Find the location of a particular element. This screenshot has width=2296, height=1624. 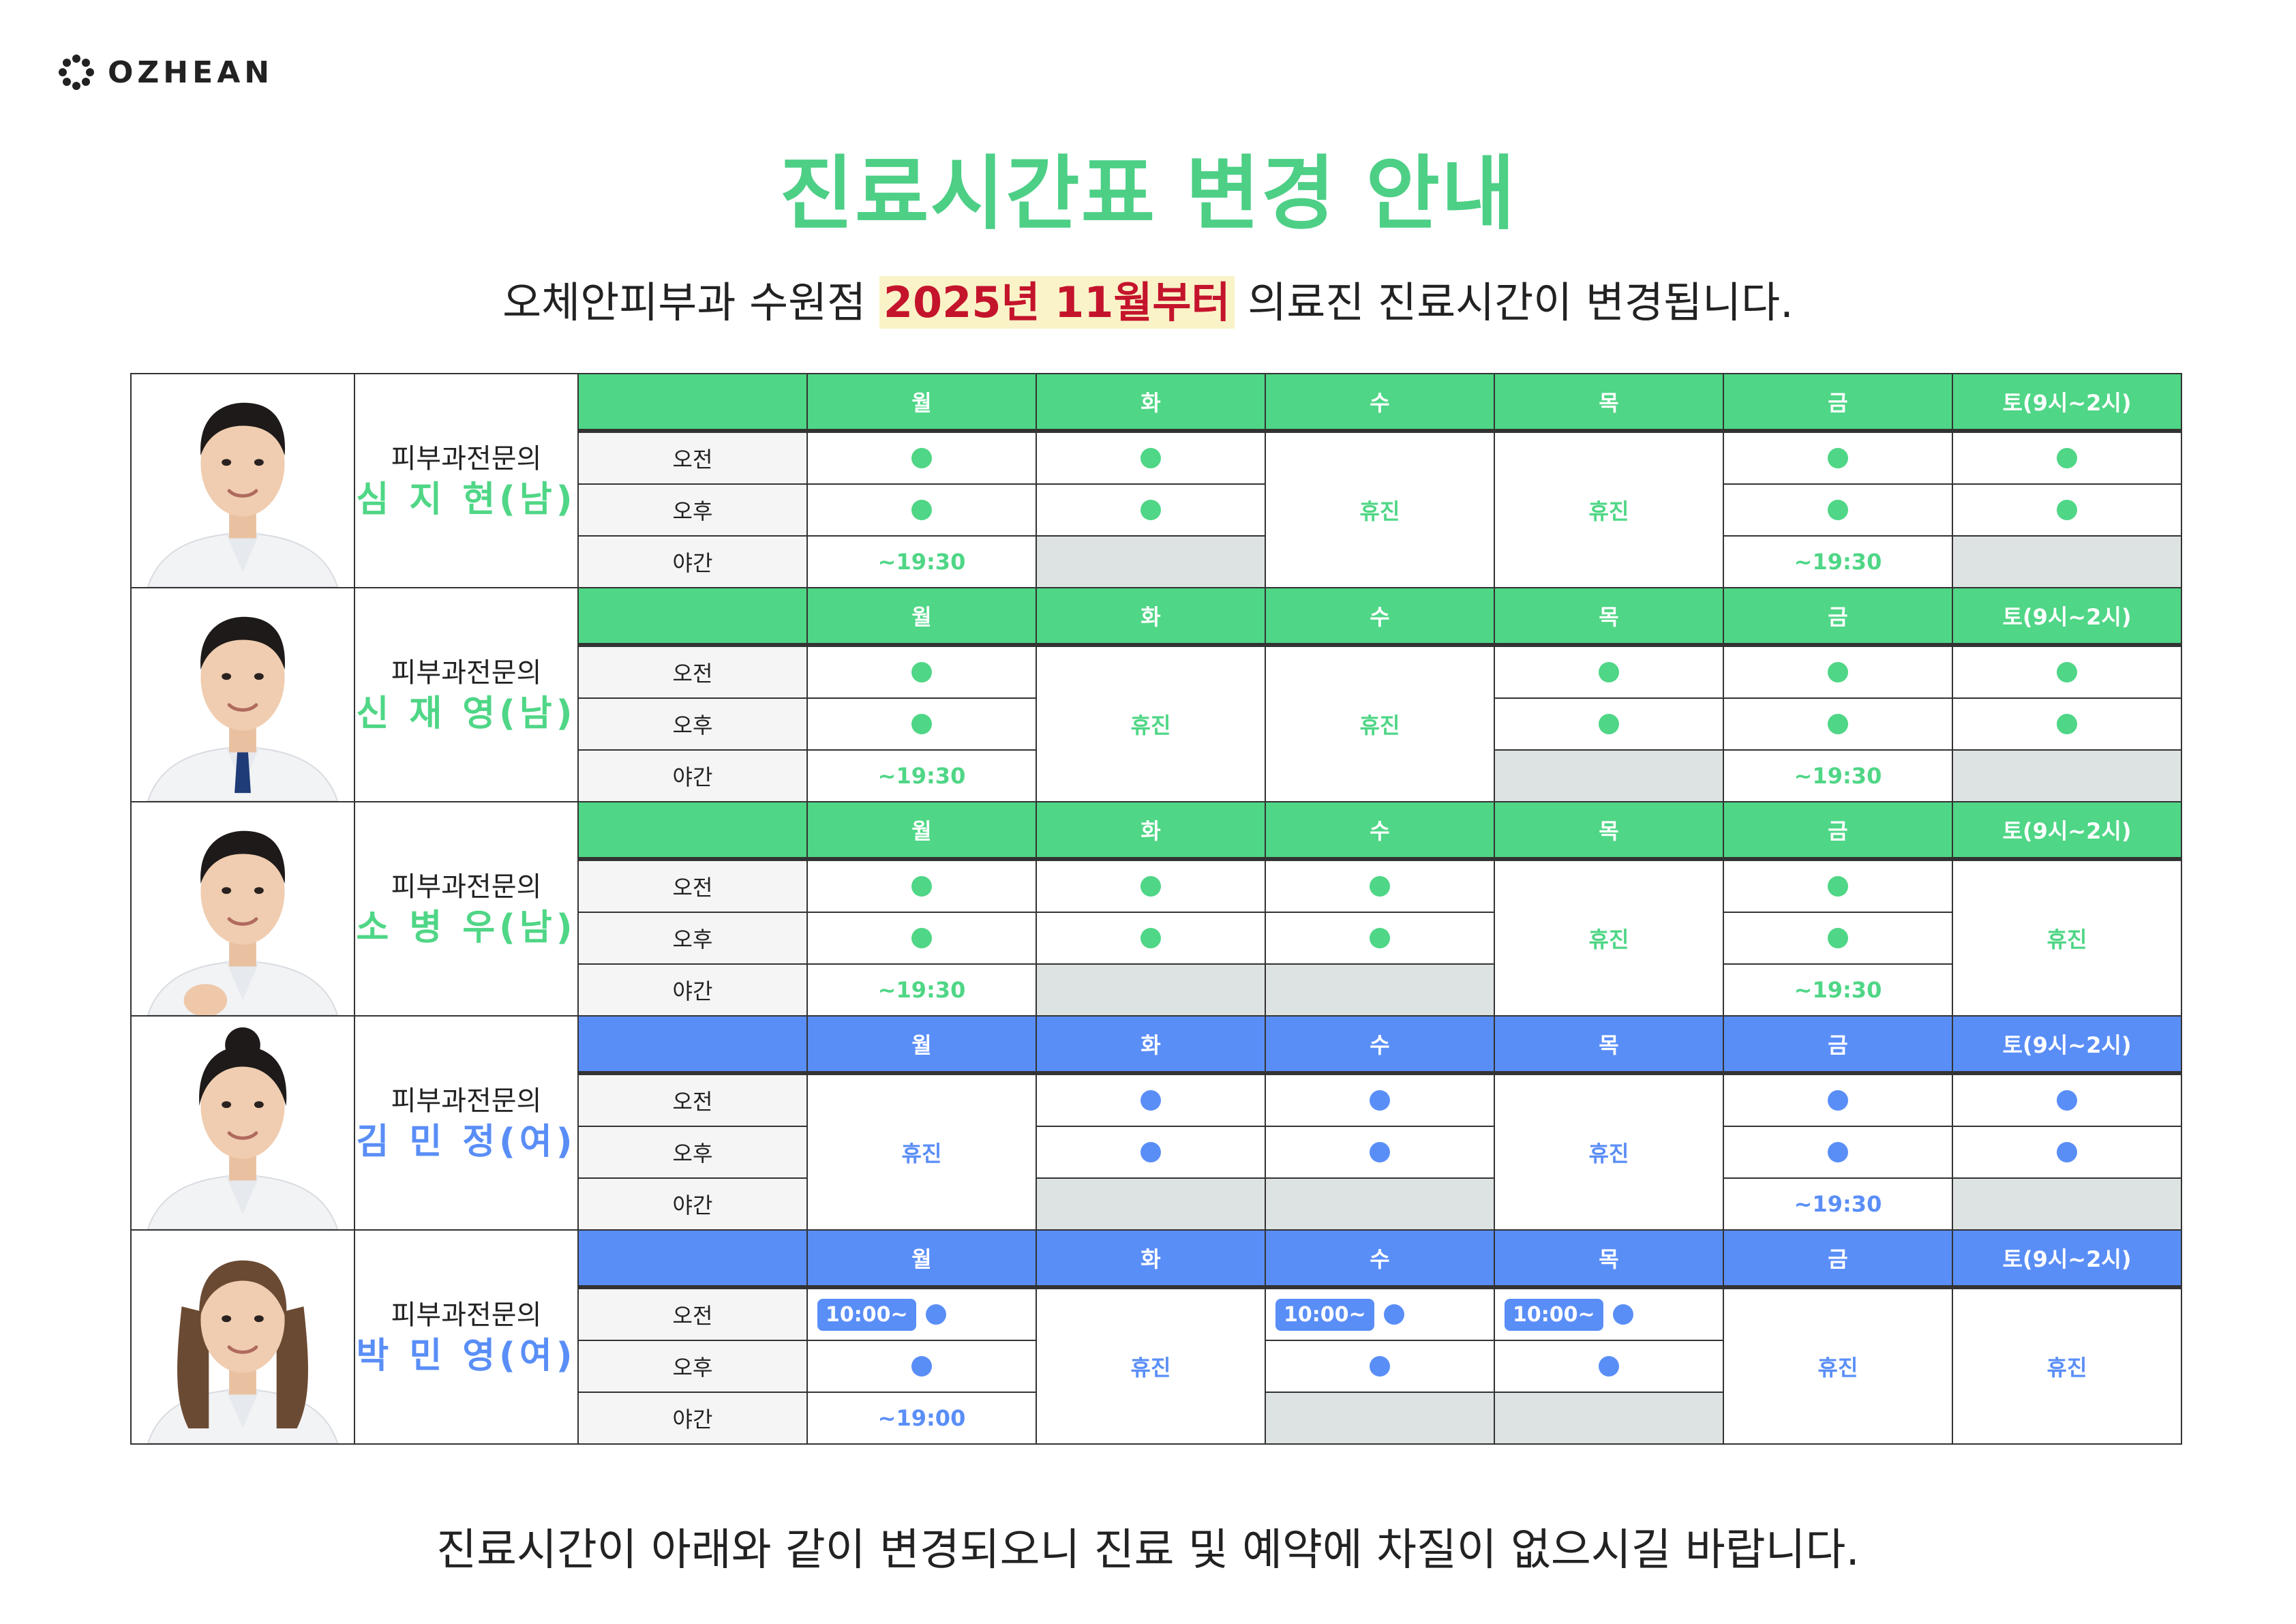

day-header: 목 is located at coordinates (1609, 617).